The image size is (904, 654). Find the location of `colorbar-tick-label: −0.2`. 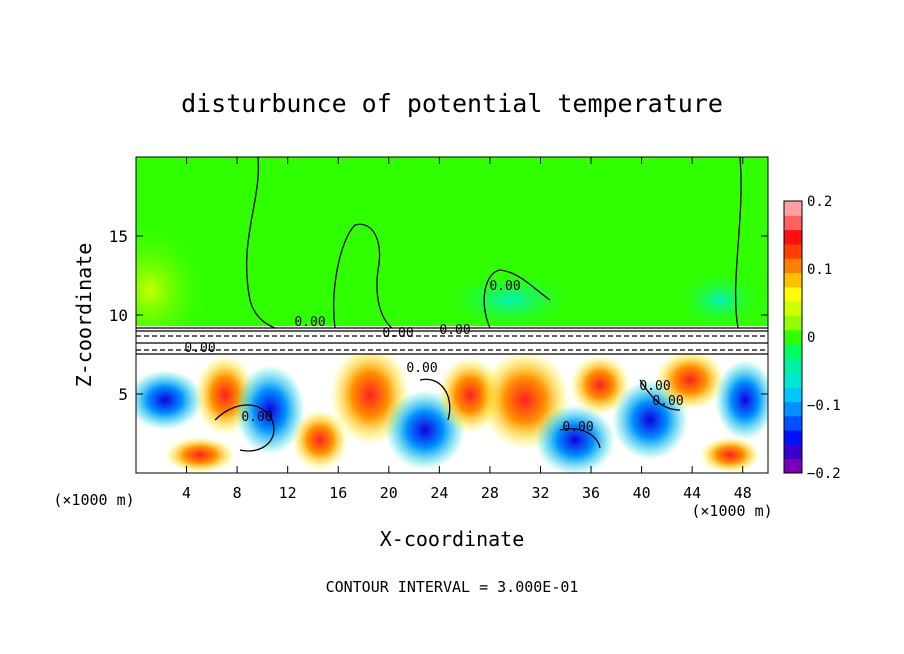

colorbar-tick-label: −0.2 is located at coordinates (824, 474).